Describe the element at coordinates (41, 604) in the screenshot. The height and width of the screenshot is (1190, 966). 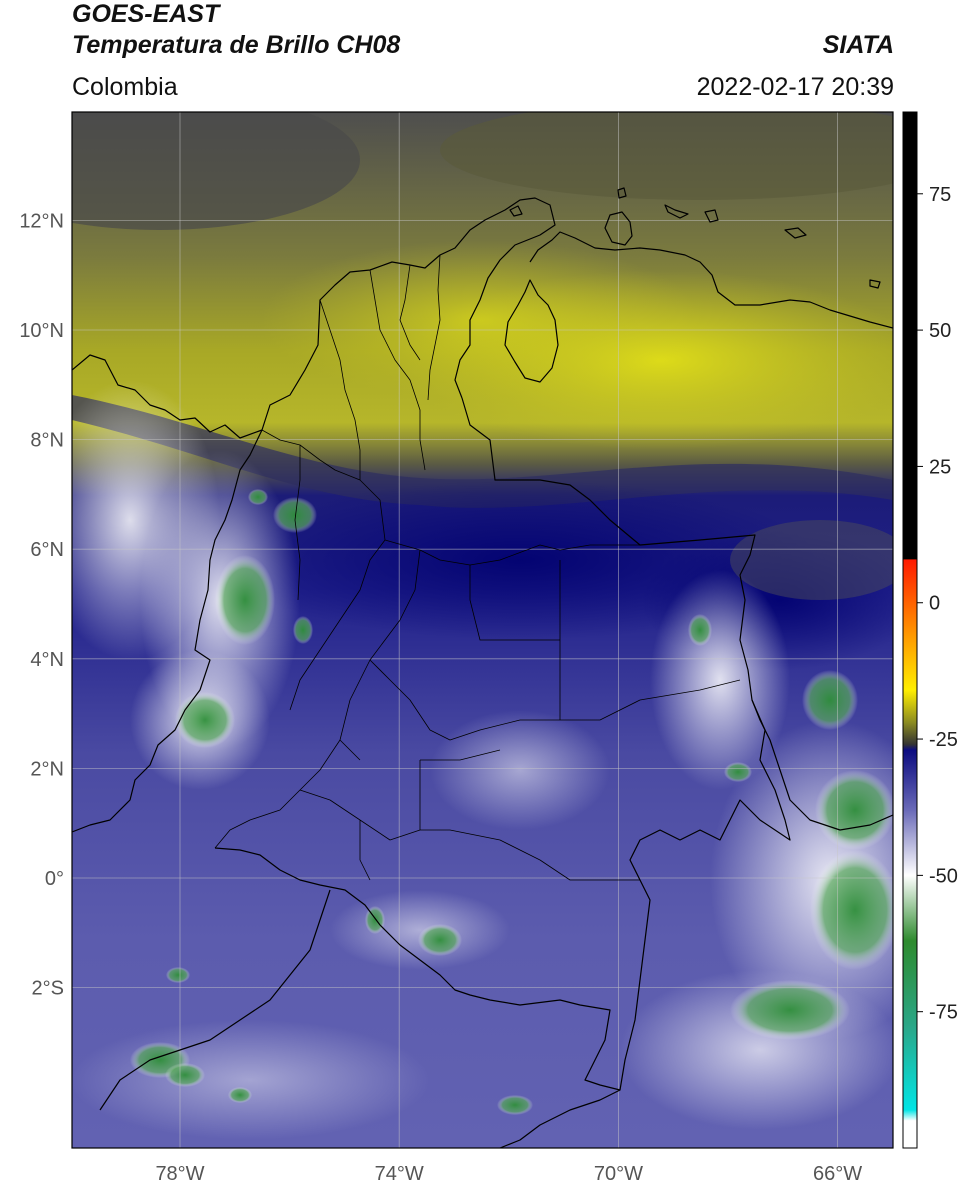
I see `latitude-labels: 12°N 10°N 8°N 6°N 4°N 2°N 0° 2°S` at that location.